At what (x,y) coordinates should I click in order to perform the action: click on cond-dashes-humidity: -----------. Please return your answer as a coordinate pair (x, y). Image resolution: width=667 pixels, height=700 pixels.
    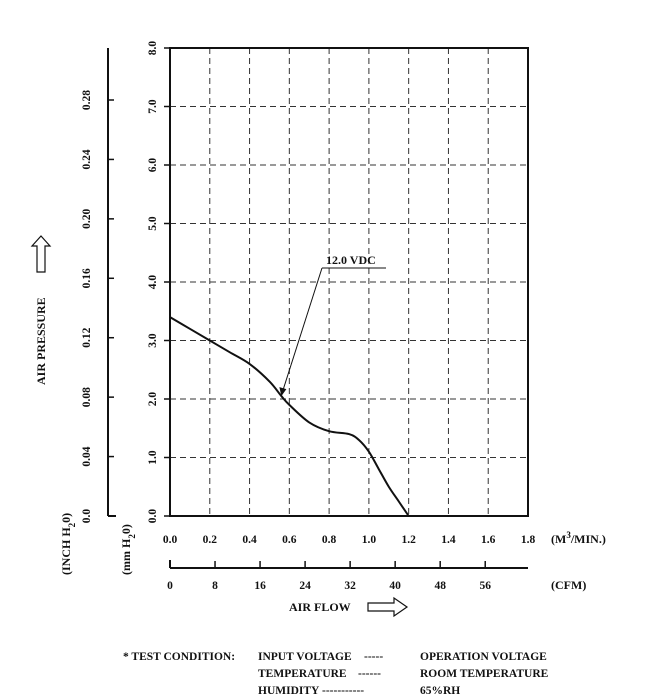
    Looking at the image, I should click on (343, 691).